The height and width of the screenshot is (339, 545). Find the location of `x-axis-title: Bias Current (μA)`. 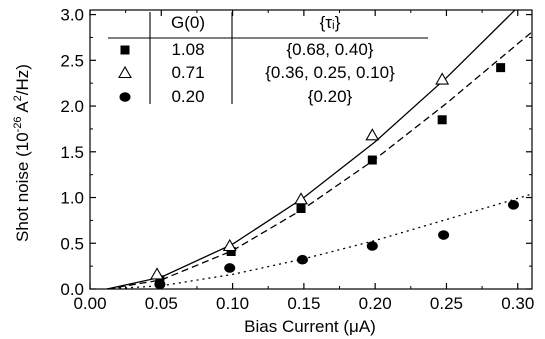

x-axis-title: Bias Current (μA) is located at coordinates (310, 326).